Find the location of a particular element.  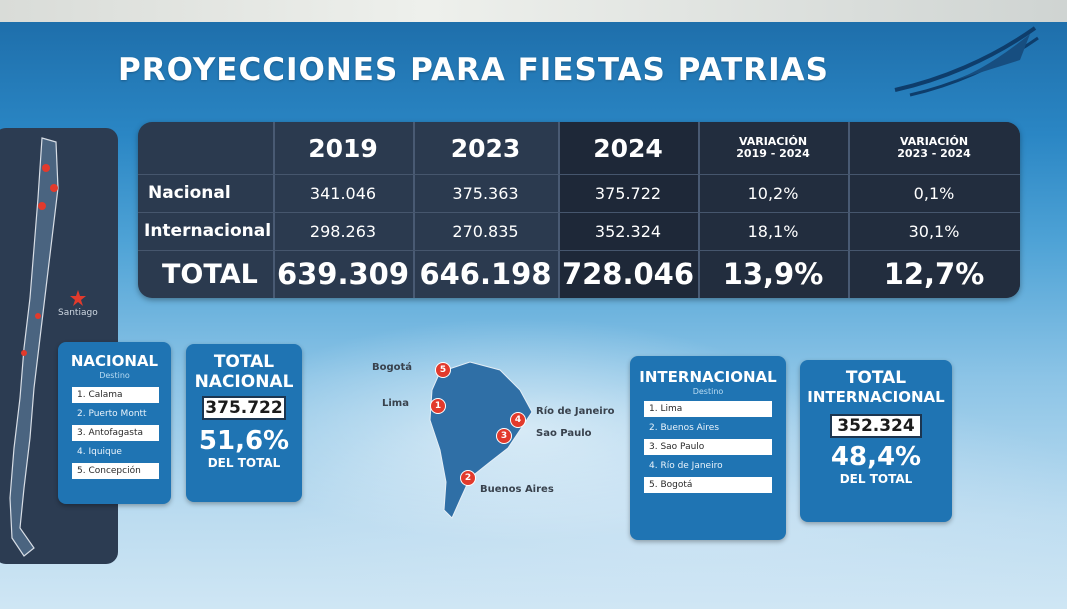

cell-nacional-var2: 0,1% is located at coordinates (934, 193).